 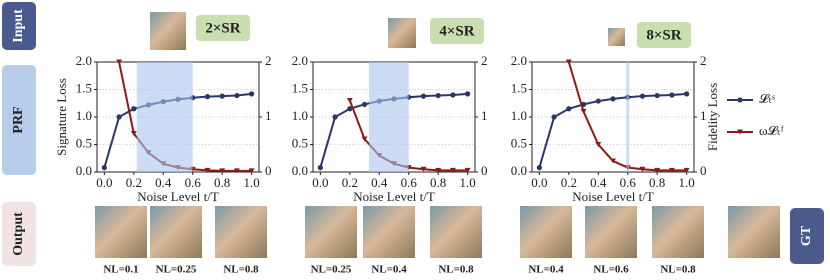 I want to click on scale-label: 4×SR, so click(x=456, y=31).